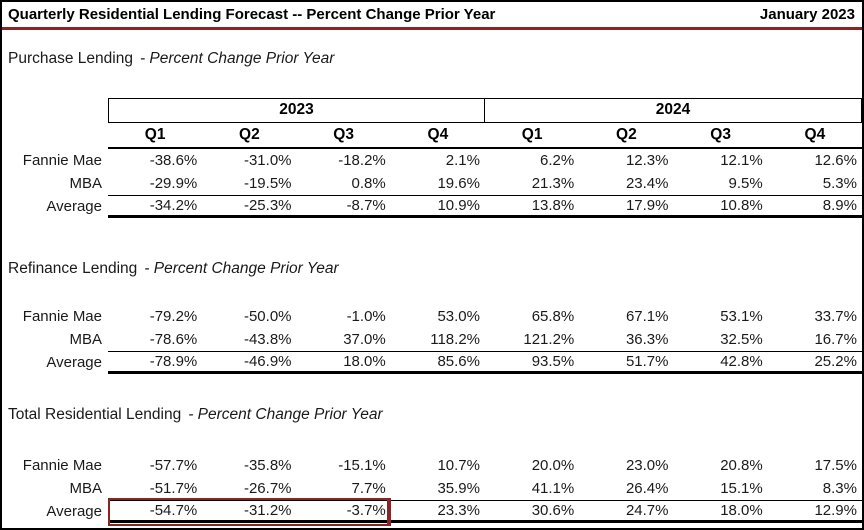 This screenshot has width=864, height=530. Describe the element at coordinates (85, 183) in the screenshot. I see `row-label-purchase-mba: MBA` at that location.